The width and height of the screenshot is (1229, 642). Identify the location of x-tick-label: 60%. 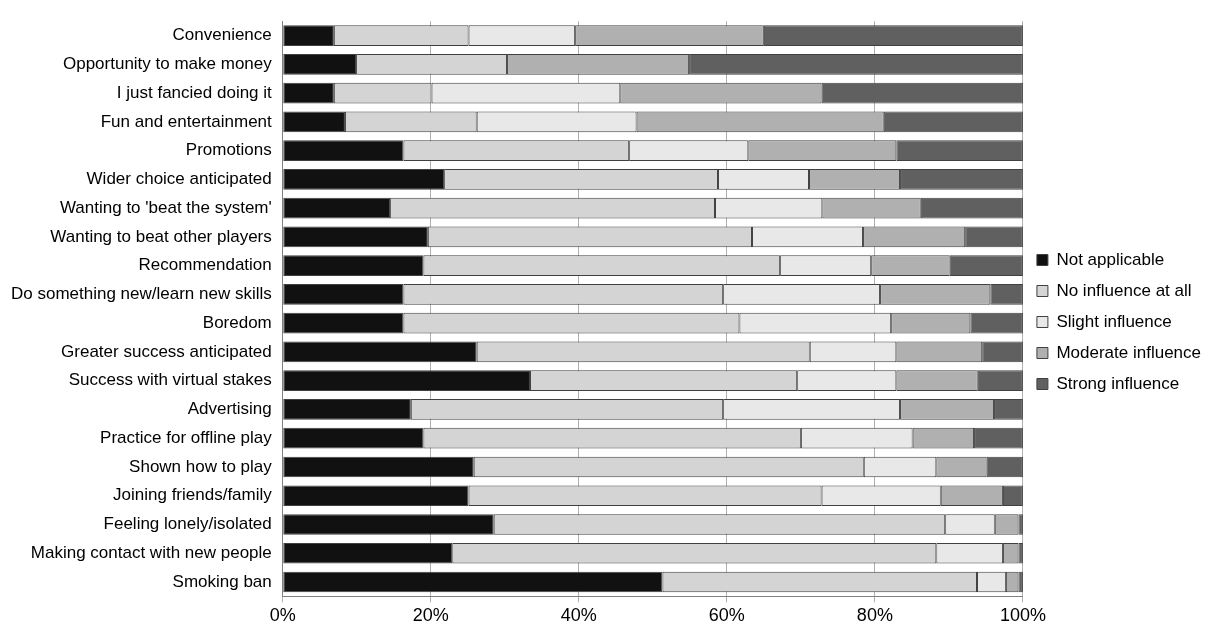
(726, 615).